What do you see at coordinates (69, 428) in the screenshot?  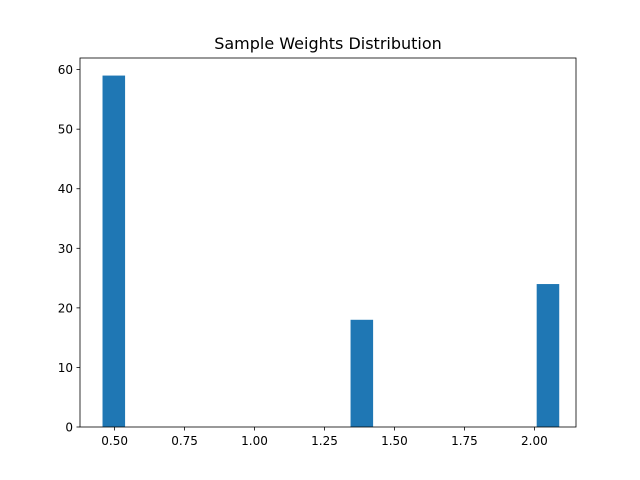 I see `y-tick-label: 0` at bounding box center [69, 428].